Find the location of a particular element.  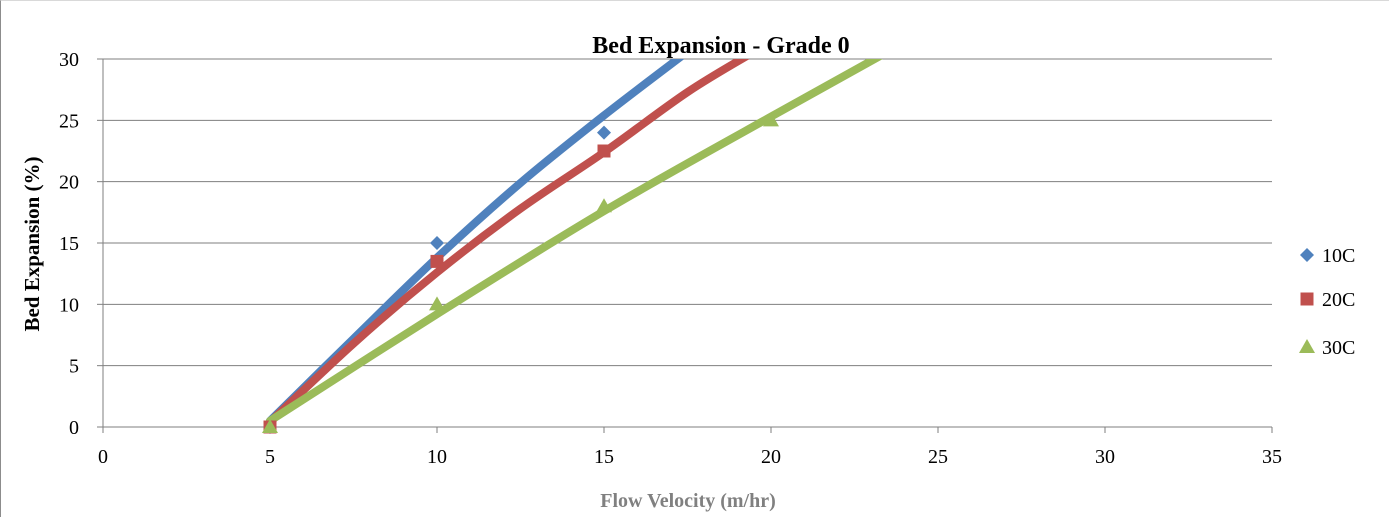

y-tick-label: 5 is located at coordinates (74, 367).